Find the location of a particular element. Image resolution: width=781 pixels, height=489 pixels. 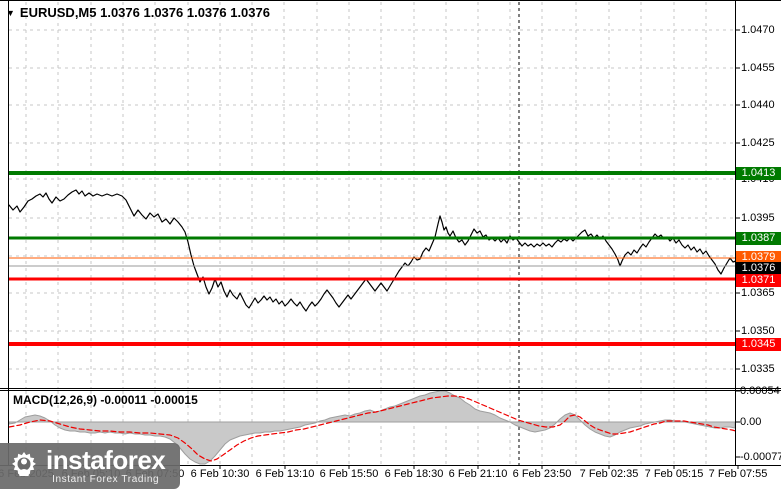

time-scale-label: 6 Feb 18:30 is located at coordinates (414, 474).